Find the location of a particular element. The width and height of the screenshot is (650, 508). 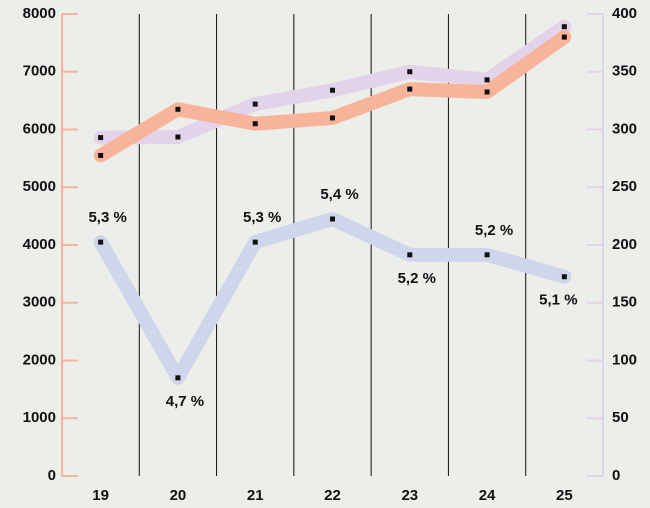

y-tick-label: 8000 is located at coordinates (39, 13).